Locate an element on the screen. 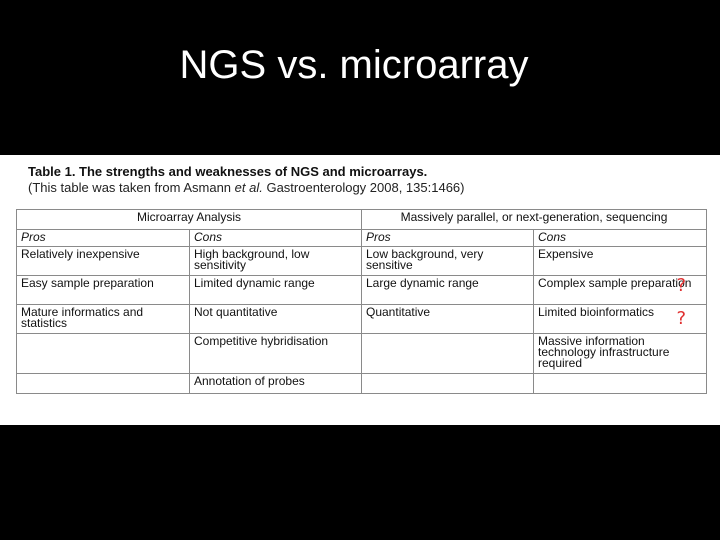 The height and width of the screenshot is (540, 720). table-cell: Relatively inexpensive is located at coordinates (103, 261).